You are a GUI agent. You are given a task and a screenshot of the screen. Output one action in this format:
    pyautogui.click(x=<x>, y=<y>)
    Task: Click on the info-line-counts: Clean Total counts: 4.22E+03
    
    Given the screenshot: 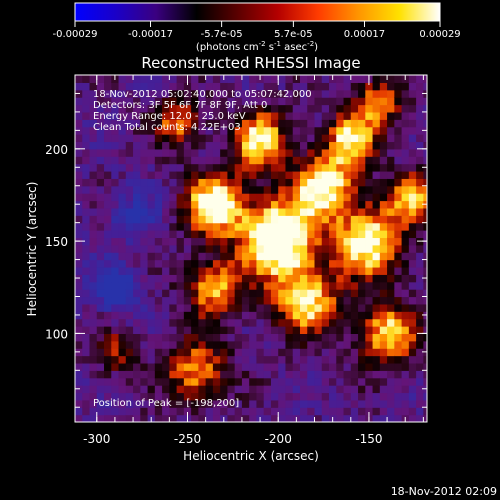 What is the action you would take?
    pyautogui.click(x=167, y=127)
    